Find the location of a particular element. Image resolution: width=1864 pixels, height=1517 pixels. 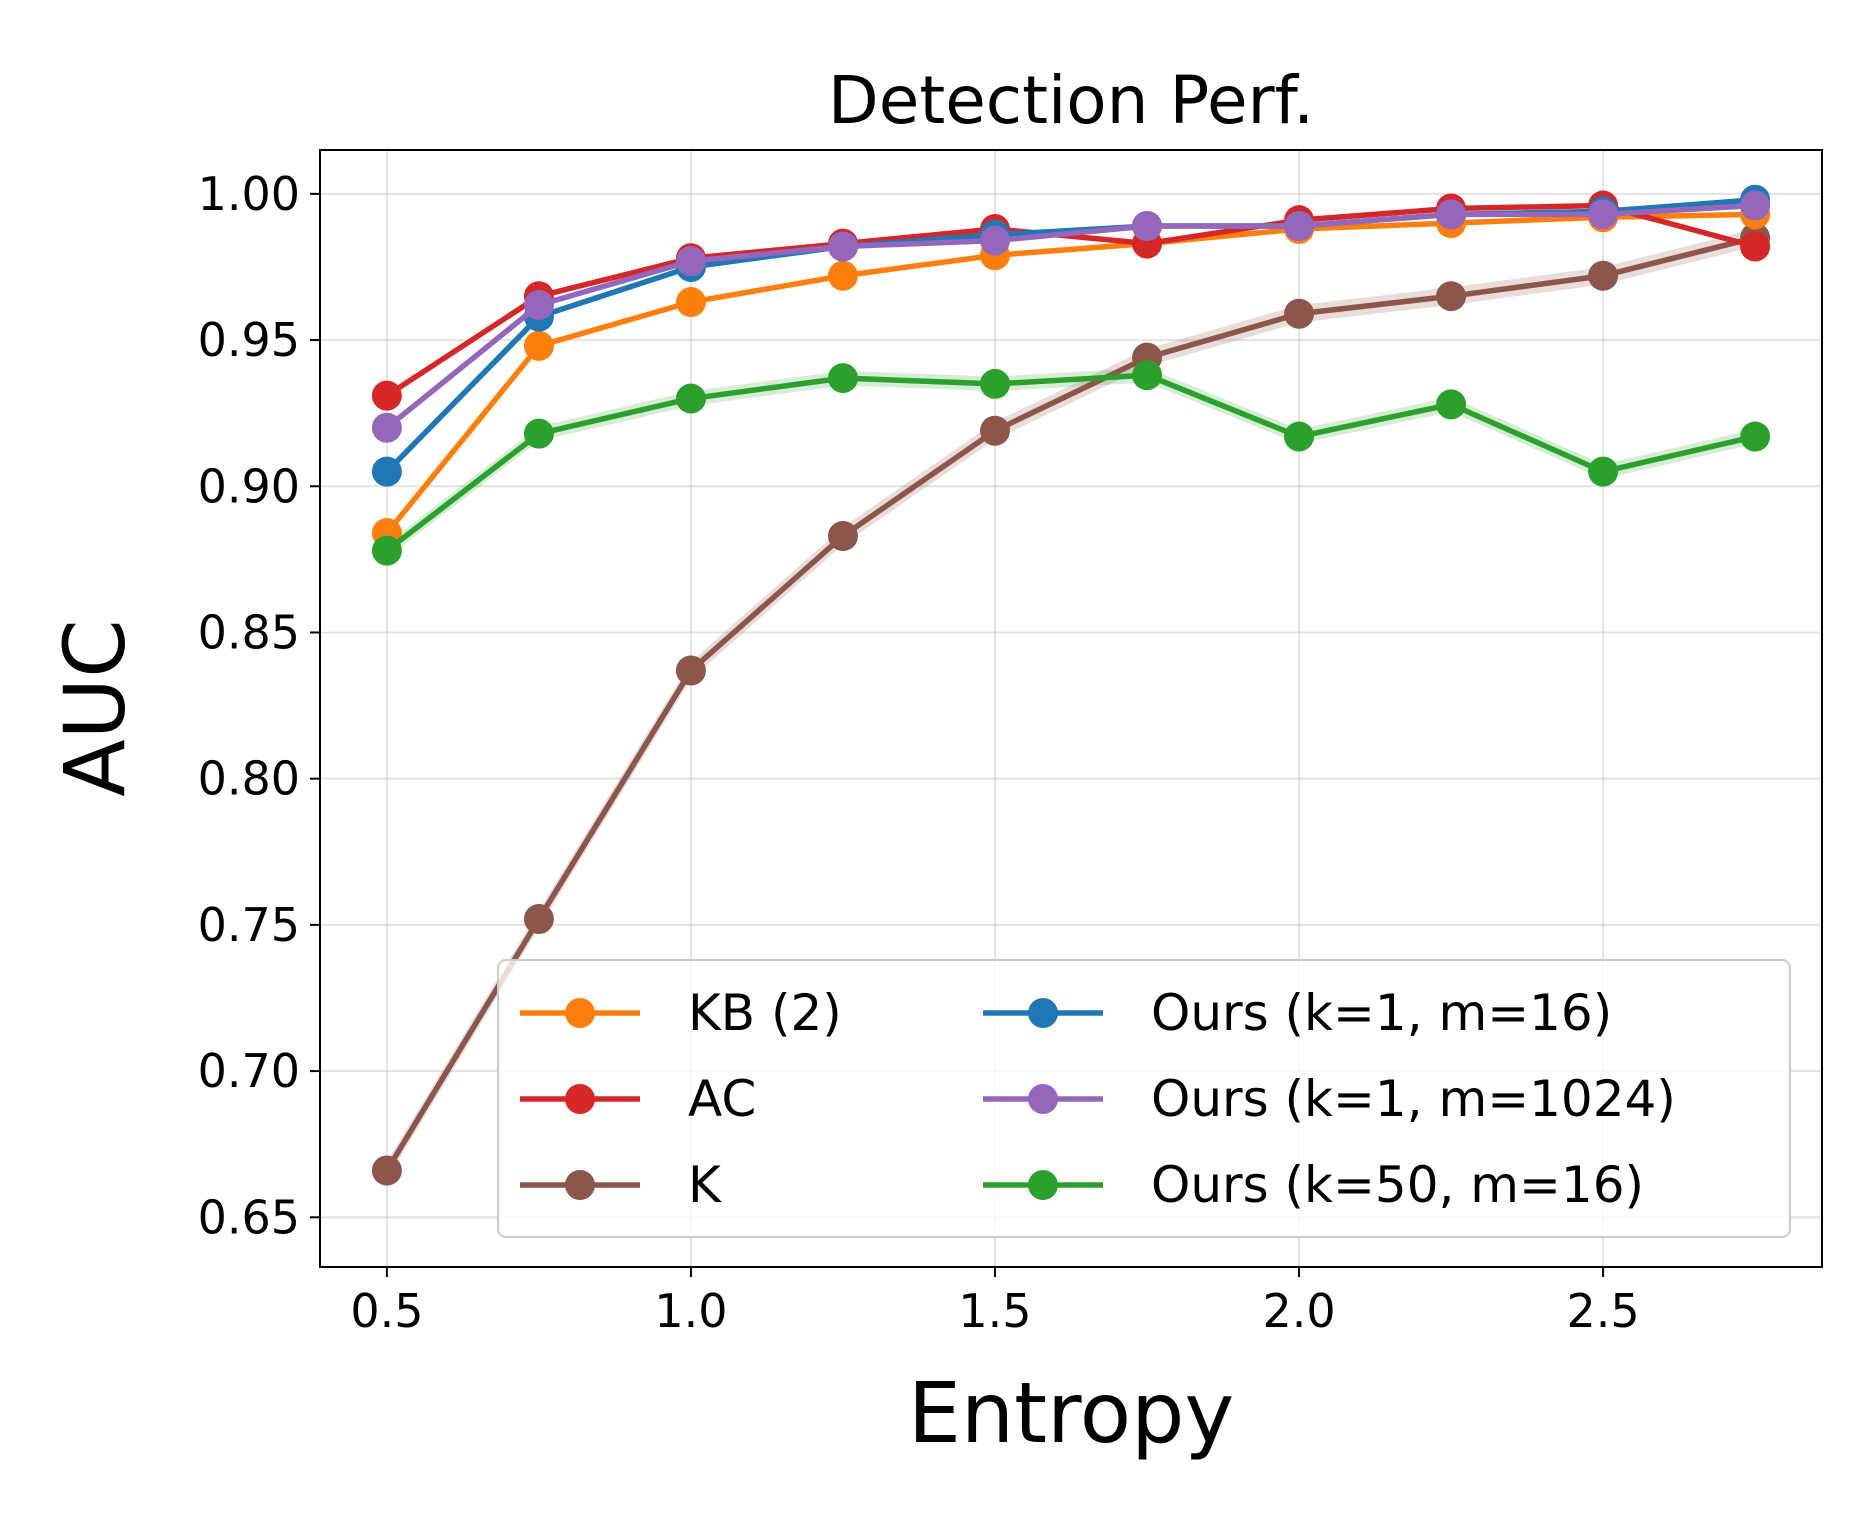

y-tick-label: 0.85 is located at coordinates (249, 632).